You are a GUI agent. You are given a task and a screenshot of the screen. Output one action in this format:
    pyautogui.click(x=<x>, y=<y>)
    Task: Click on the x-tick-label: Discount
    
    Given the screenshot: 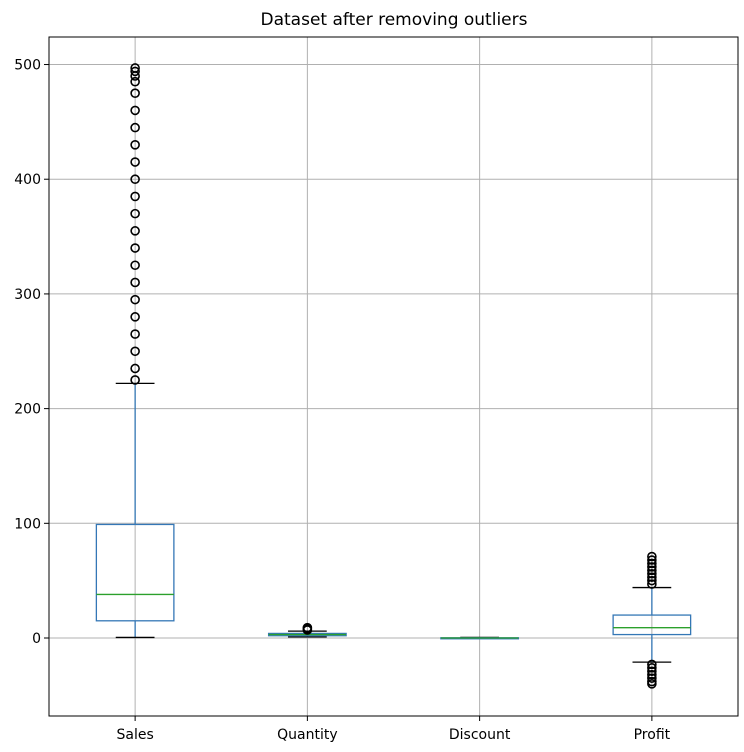 What is the action you would take?
    pyautogui.click(x=480, y=735)
    